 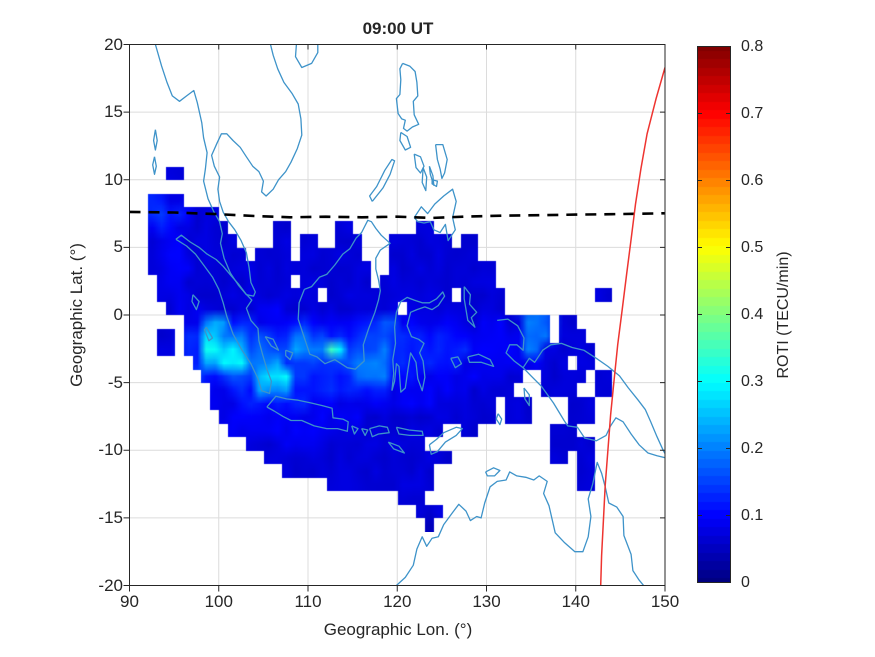 What do you see at coordinates (493, 472) in the screenshot?
I see `coastline-melville` at bounding box center [493, 472].